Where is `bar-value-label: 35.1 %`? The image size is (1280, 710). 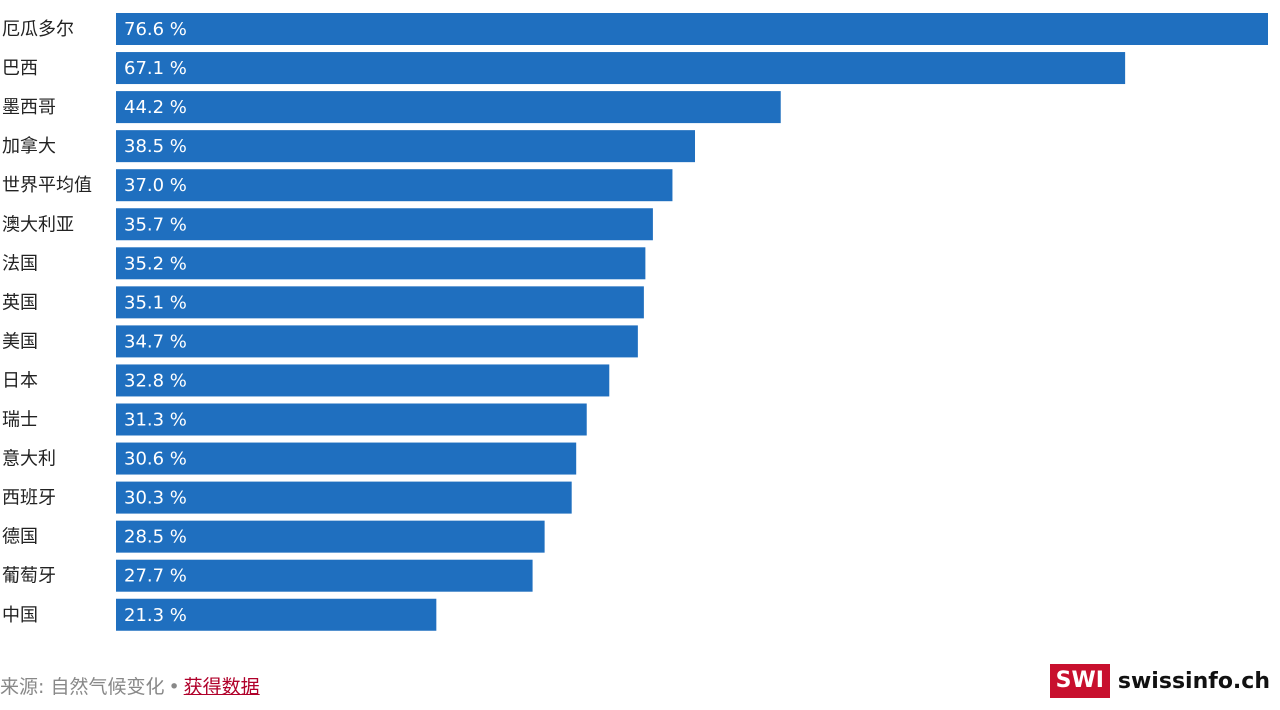
bar-value-label: 35.1 % is located at coordinates (155, 302).